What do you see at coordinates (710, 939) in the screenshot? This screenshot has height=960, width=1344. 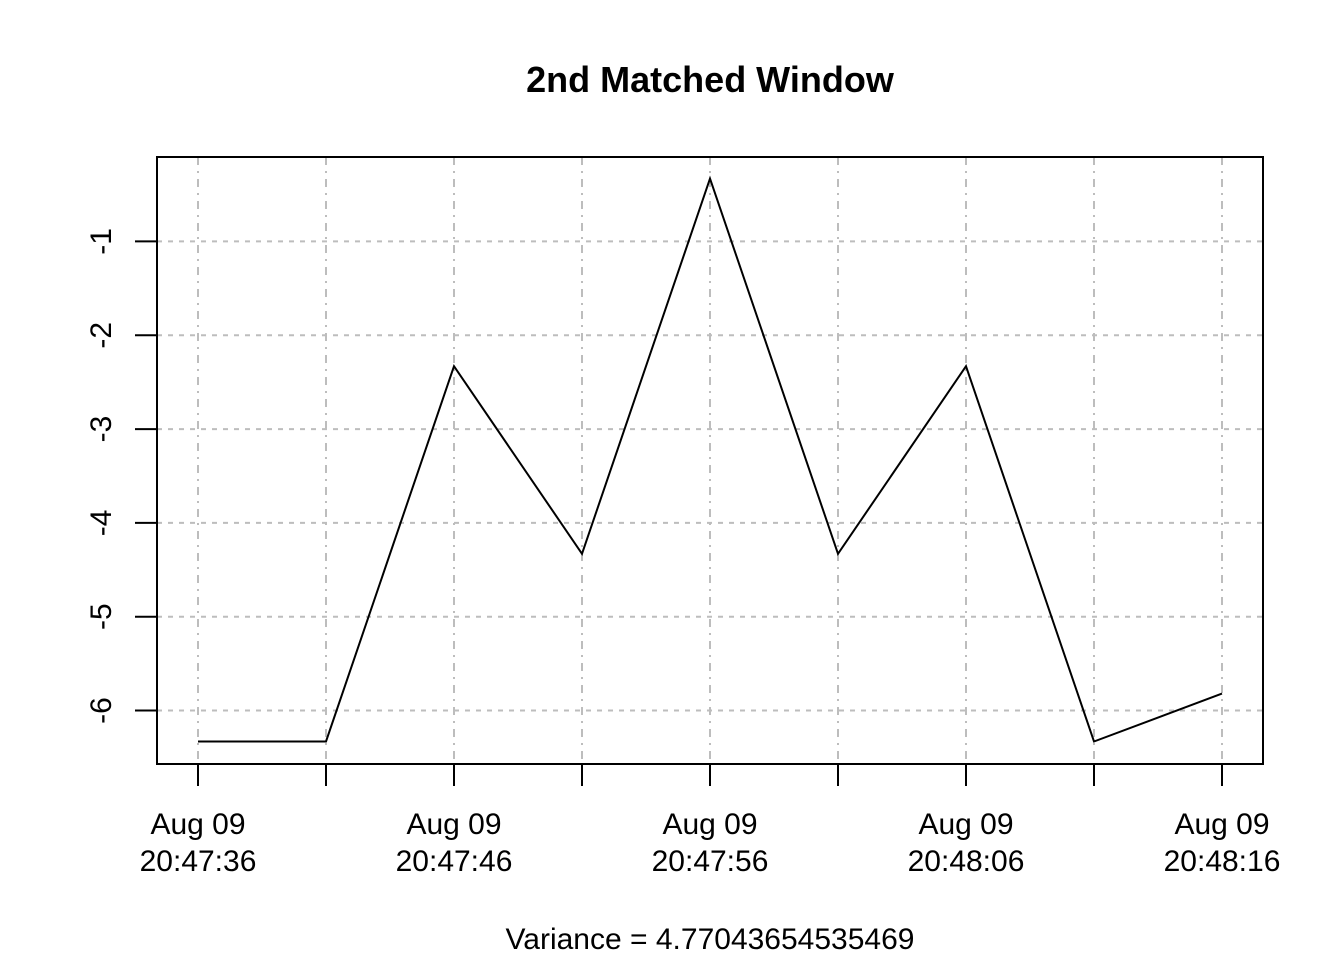 I see `x-axis-label: Variance = 4.77043654535469` at bounding box center [710, 939].